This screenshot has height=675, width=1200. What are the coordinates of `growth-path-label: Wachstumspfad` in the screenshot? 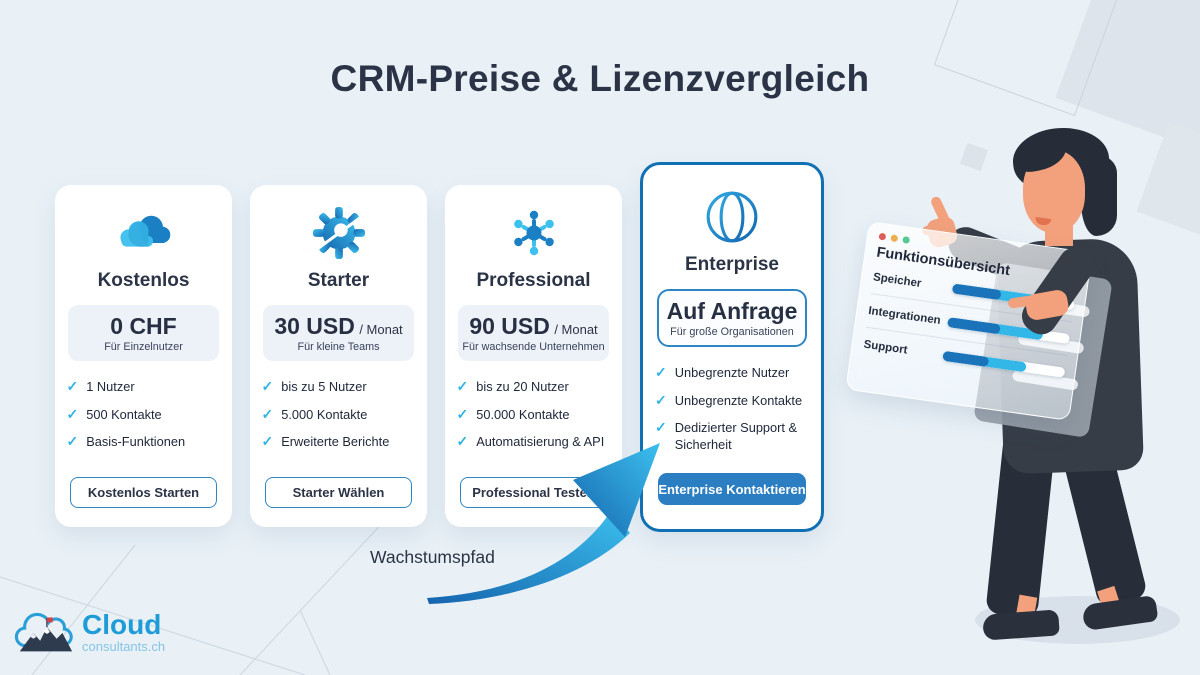 It's located at (432, 557).